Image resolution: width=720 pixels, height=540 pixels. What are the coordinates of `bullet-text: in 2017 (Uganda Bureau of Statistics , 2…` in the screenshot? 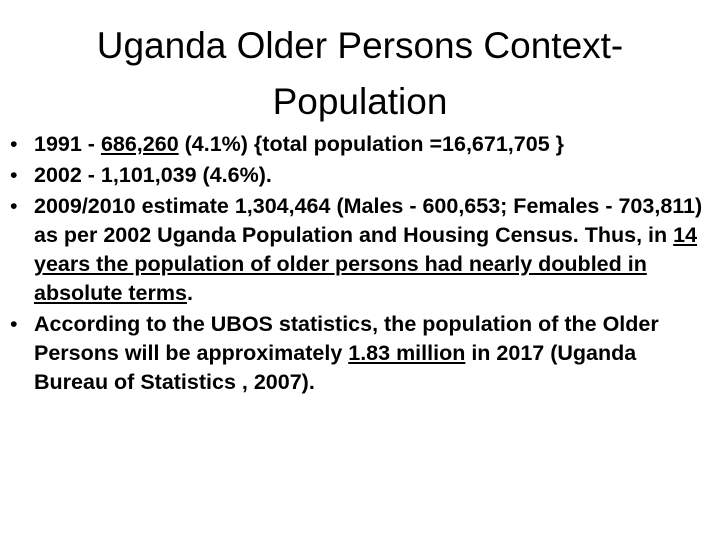 It's located at (335, 367).